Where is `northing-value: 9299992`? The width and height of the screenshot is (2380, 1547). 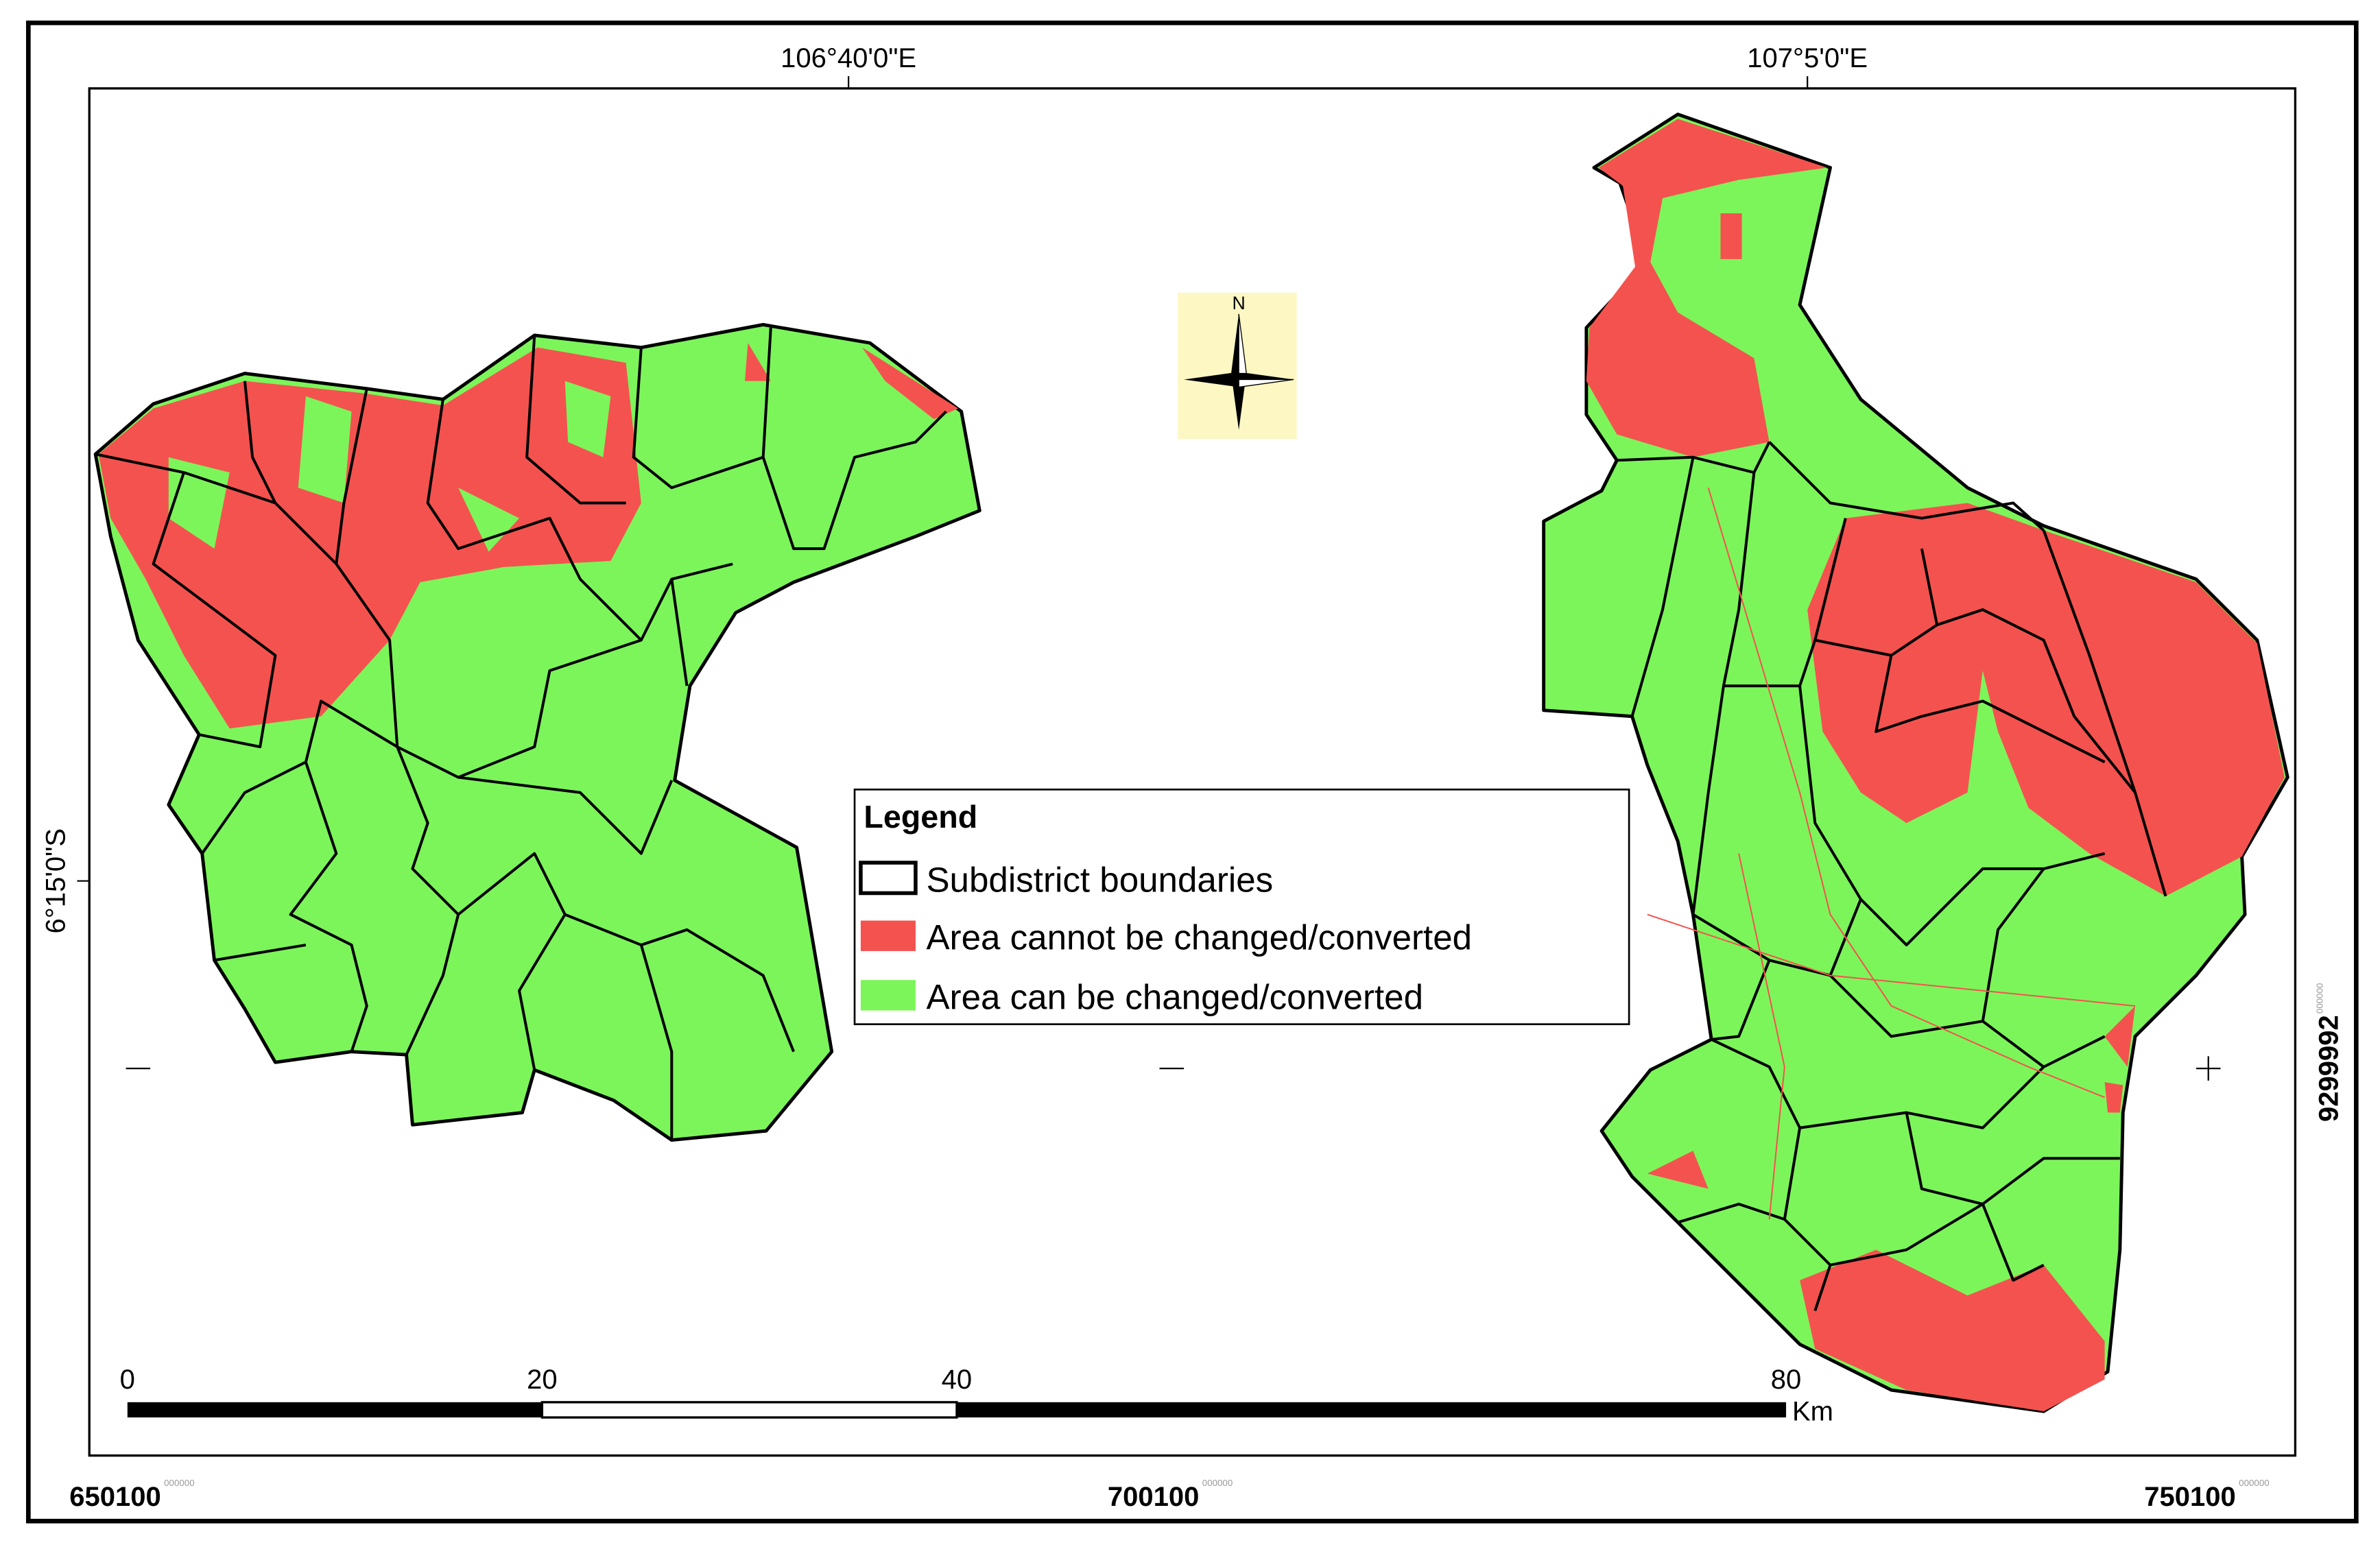 northing-value: 9299992 is located at coordinates (2329, 1068).